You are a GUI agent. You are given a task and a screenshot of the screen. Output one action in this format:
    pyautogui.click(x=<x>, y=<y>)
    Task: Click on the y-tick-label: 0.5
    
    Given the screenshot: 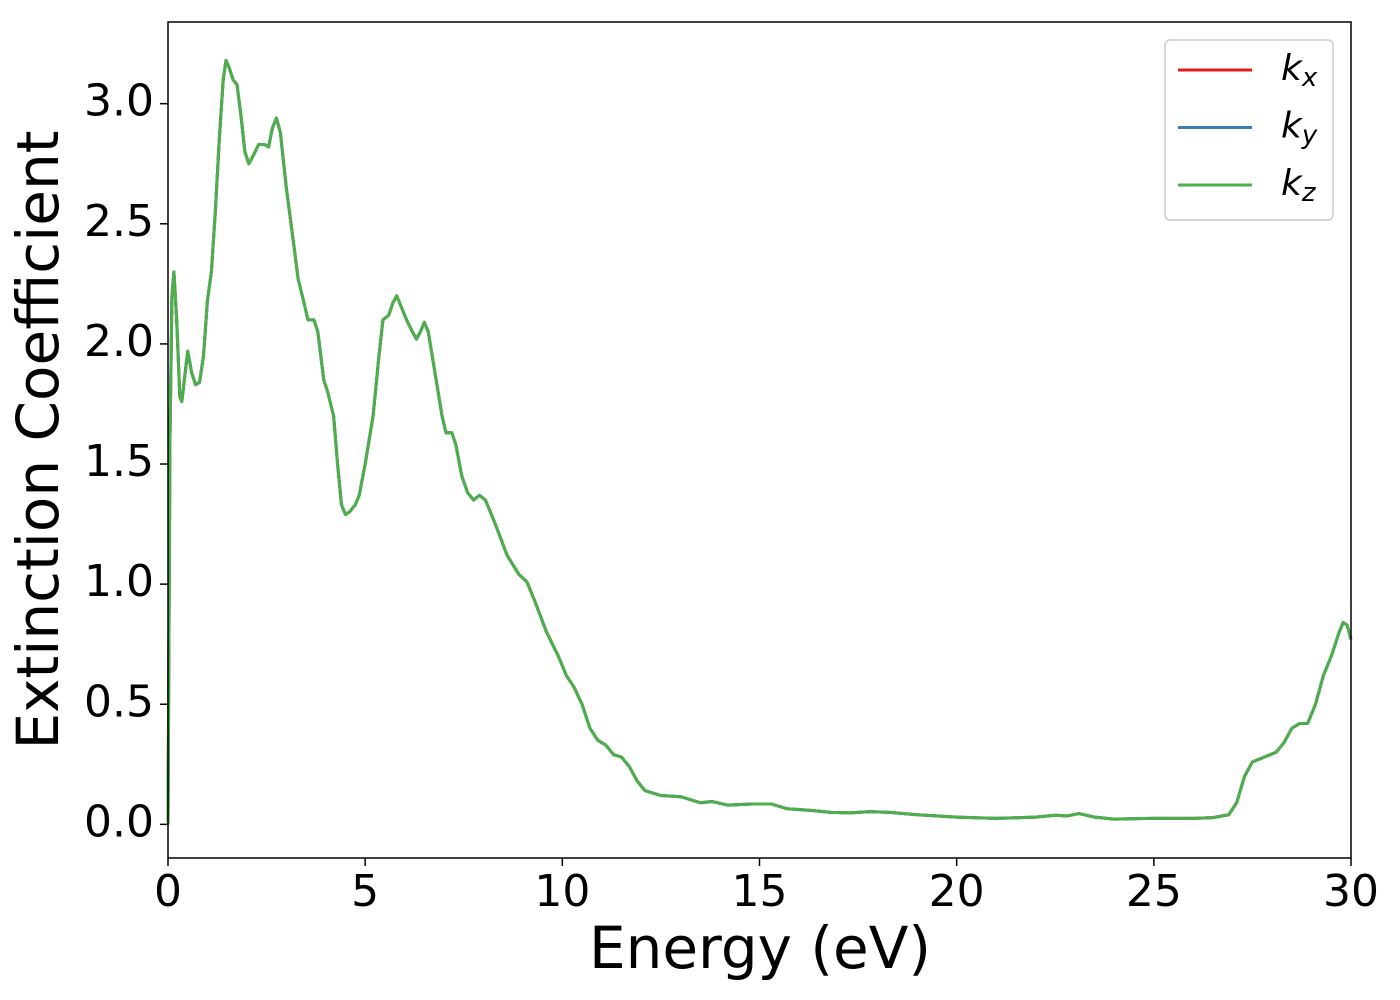 What is the action you would take?
    pyautogui.click(x=119, y=701)
    